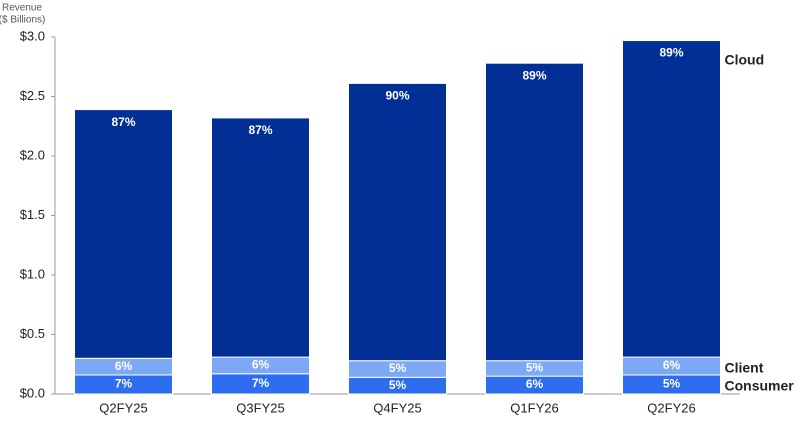 This screenshot has width=800, height=421. What do you see at coordinates (22, 20) in the screenshot?
I see `y-axis-title: ($ Billions)` at bounding box center [22, 20].